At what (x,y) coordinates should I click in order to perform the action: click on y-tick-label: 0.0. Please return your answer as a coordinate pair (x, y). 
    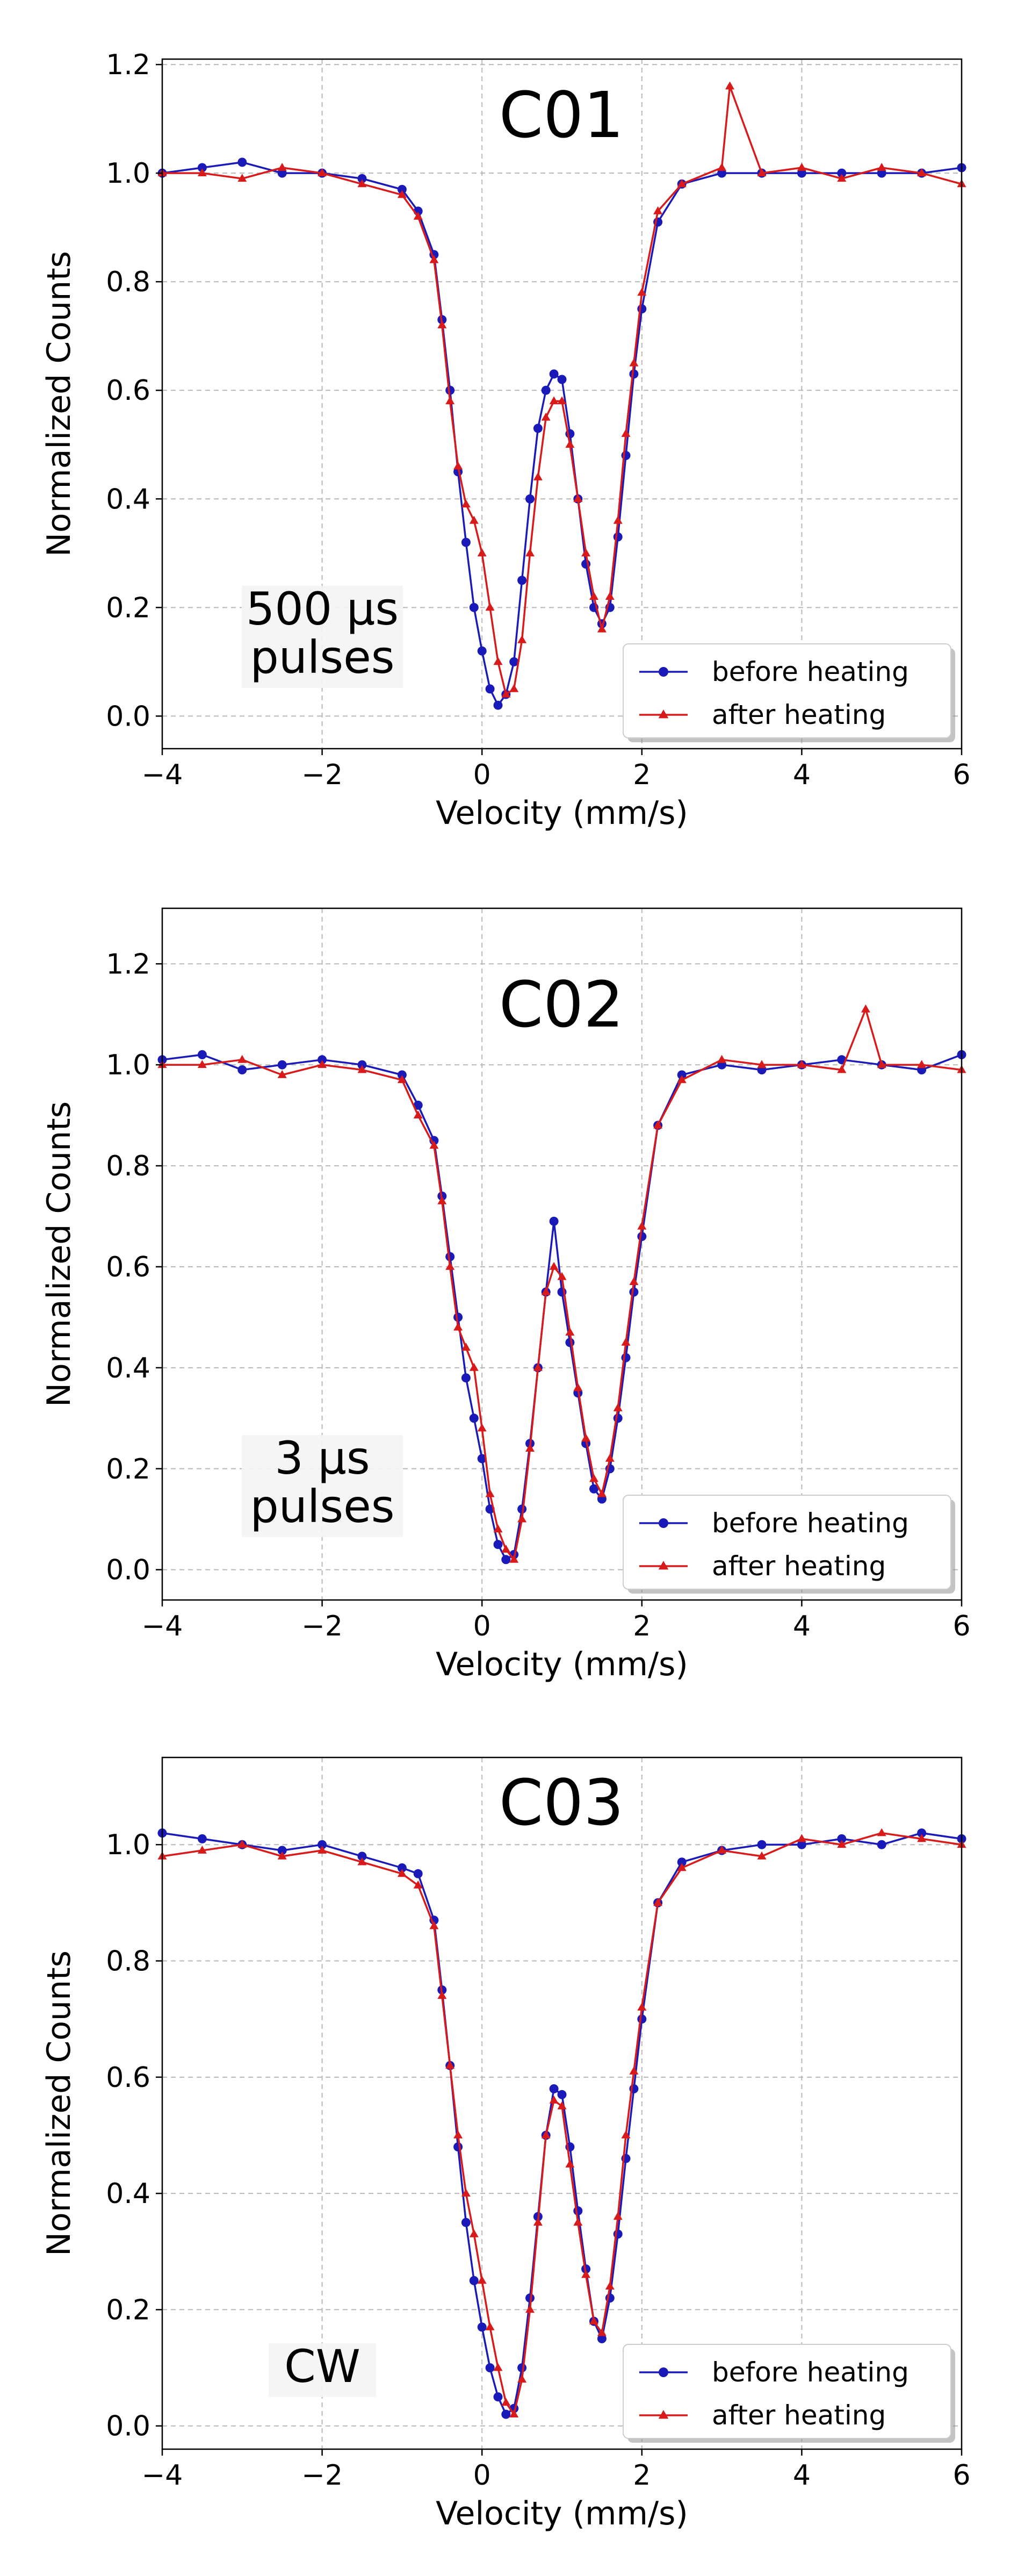
    Looking at the image, I should click on (128, 1570).